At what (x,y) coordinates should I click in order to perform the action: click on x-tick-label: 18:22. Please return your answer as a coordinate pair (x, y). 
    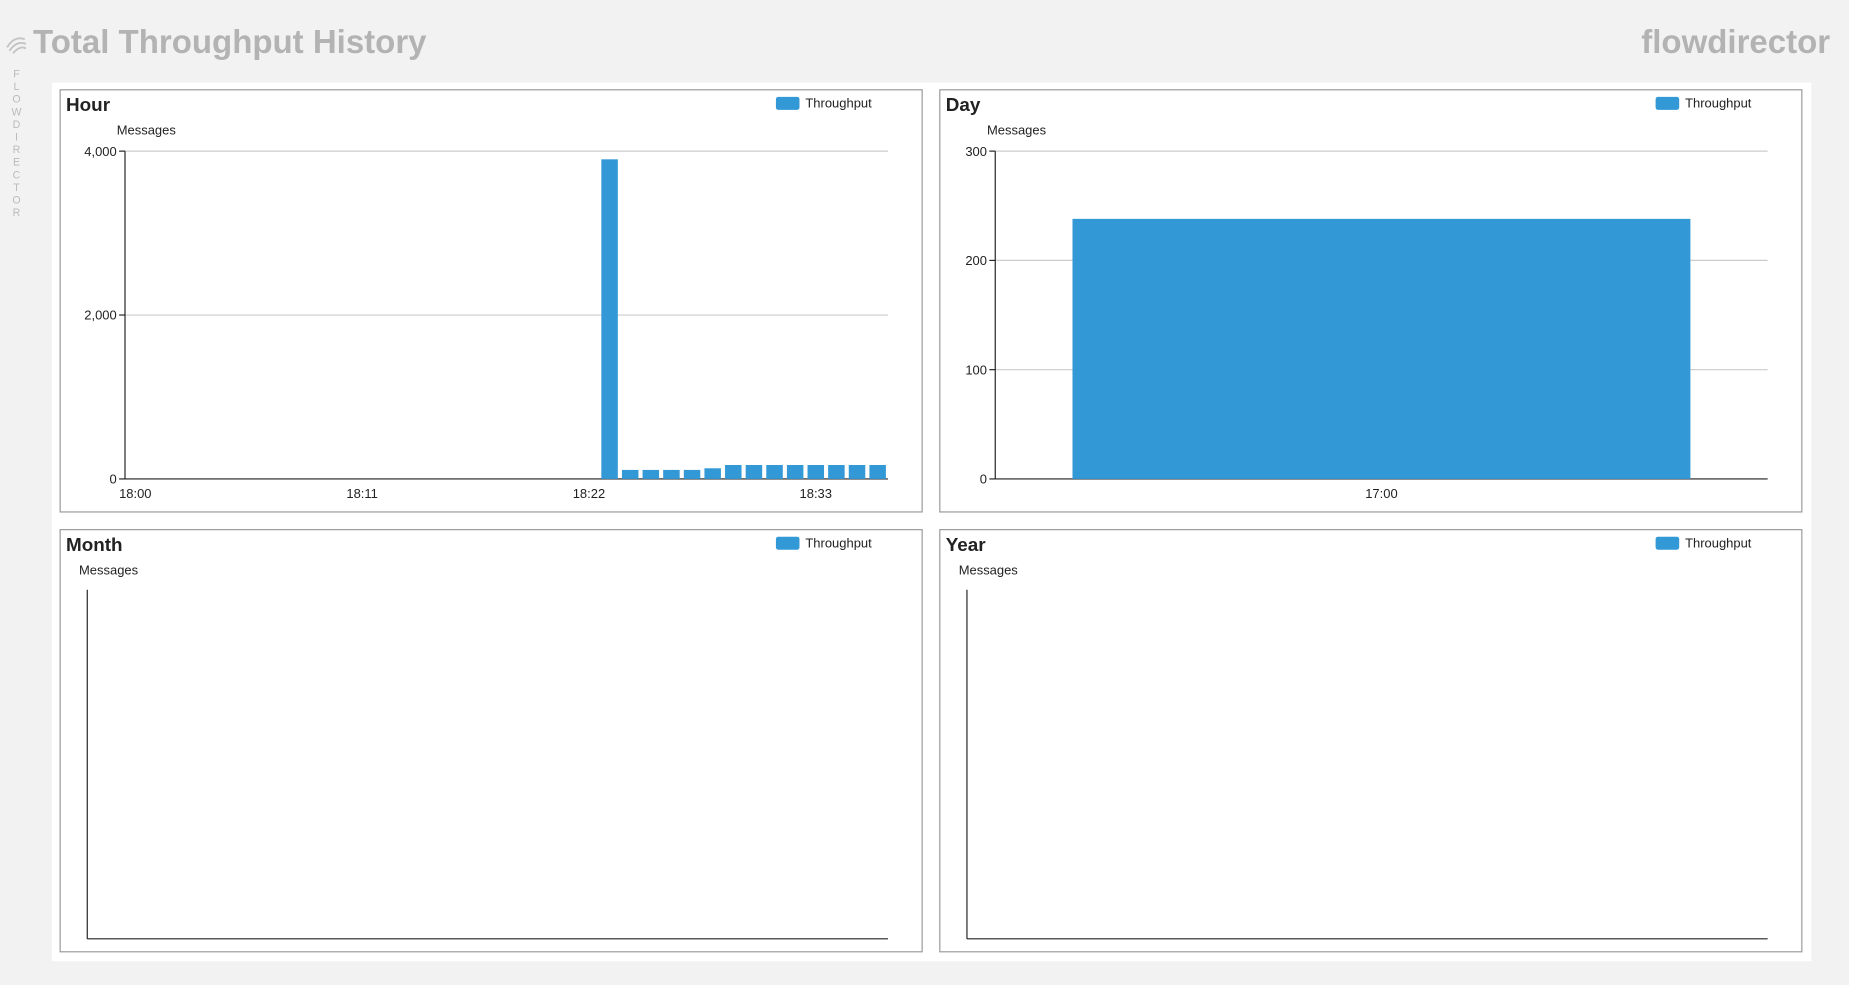
    Looking at the image, I should click on (589, 493).